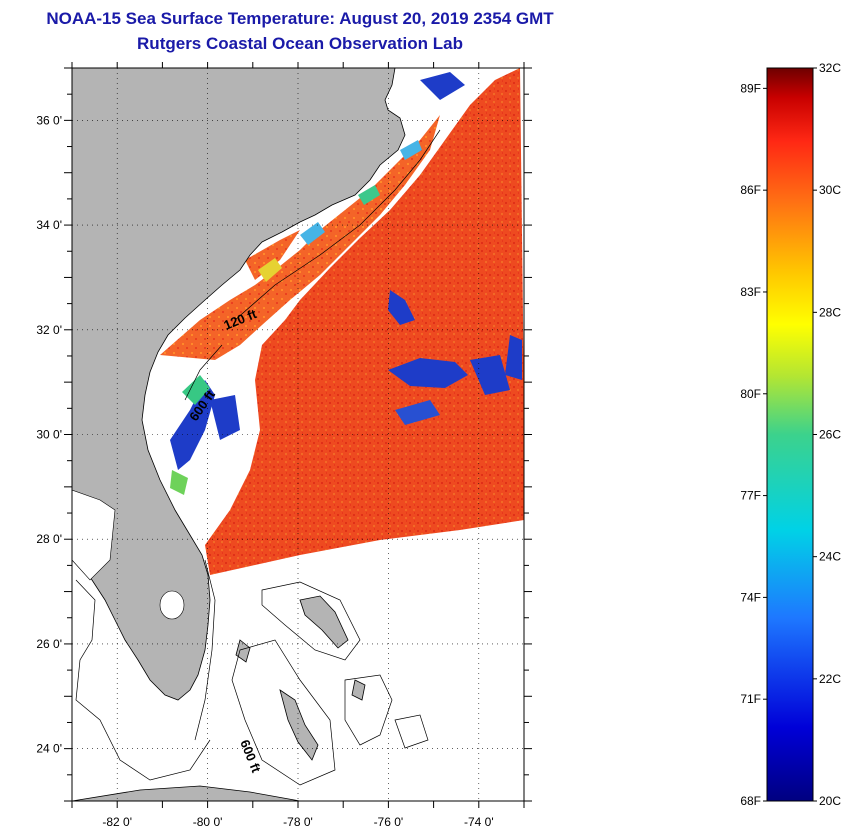 The image size is (849, 832). Describe the element at coordinates (750, 190) in the screenshot. I see `fahrenheit-label: 86F` at that location.